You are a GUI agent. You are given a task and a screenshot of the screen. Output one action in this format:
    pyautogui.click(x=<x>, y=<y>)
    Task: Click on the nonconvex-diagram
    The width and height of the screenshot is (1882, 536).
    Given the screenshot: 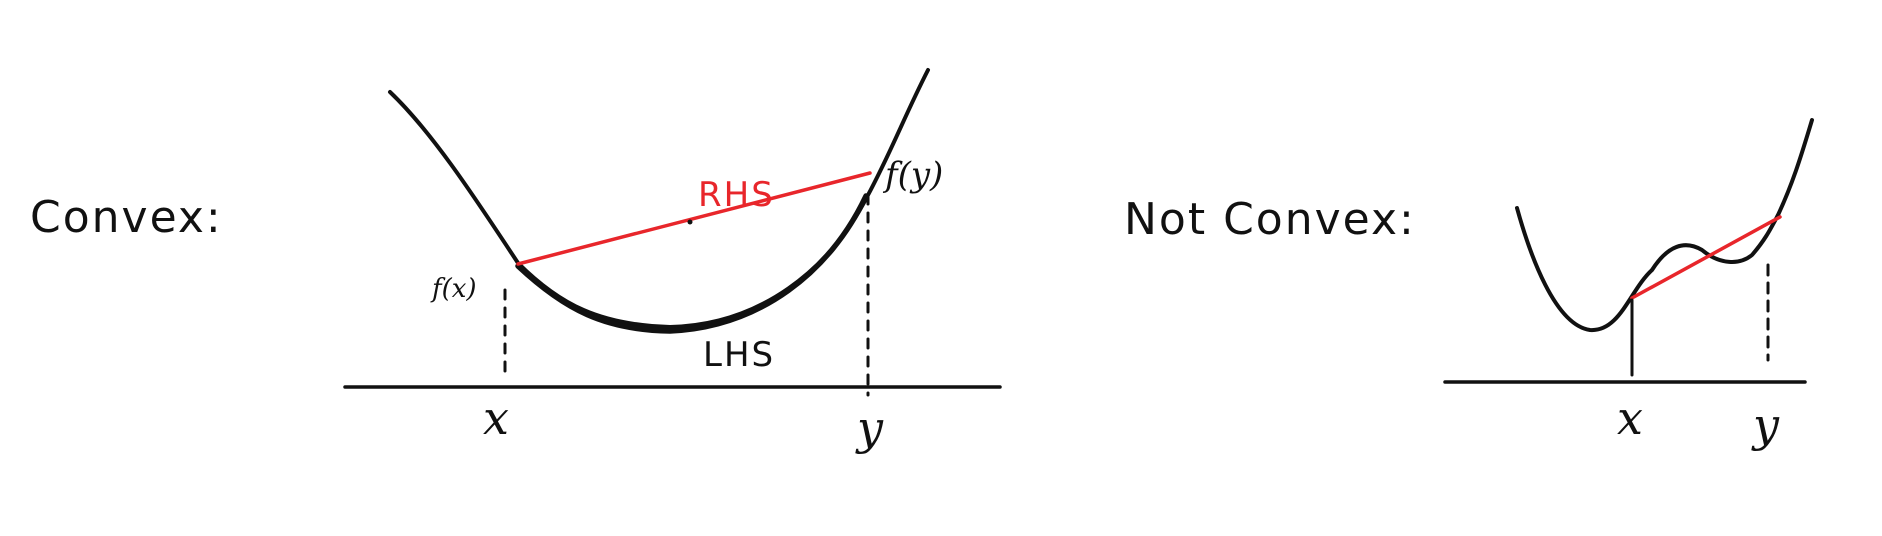 What is the action you would take?
    pyautogui.click(x=1628, y=251)
    